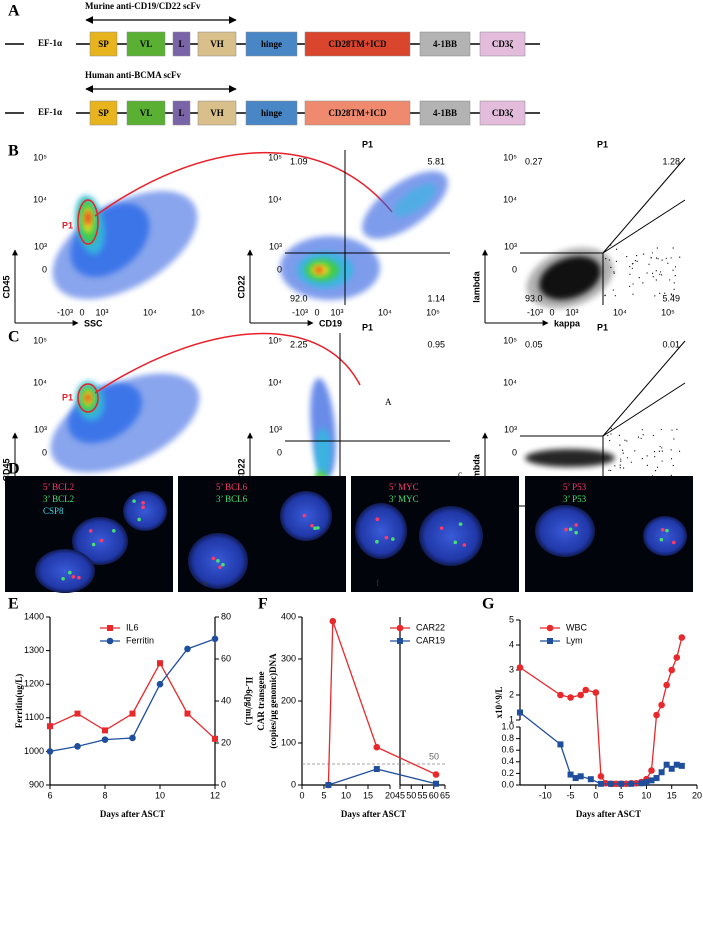 The width and height of the screenshot is (703, 939). Describe the element at coordinates (668, 312) in the screenshot. I see `x-tick-label: 10⁵` at that location.